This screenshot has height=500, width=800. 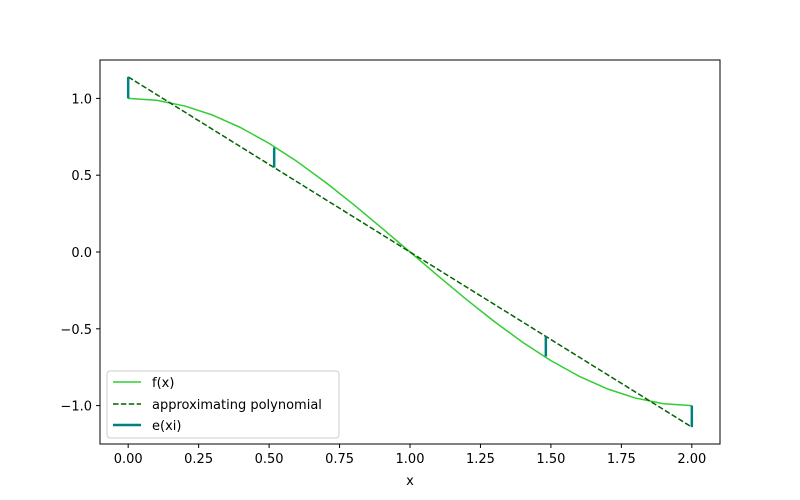 What do you see at coordinates (269, 459) in the screenshot?
I see `x-tick-label: 0.50` at bounding box center [269, 459].